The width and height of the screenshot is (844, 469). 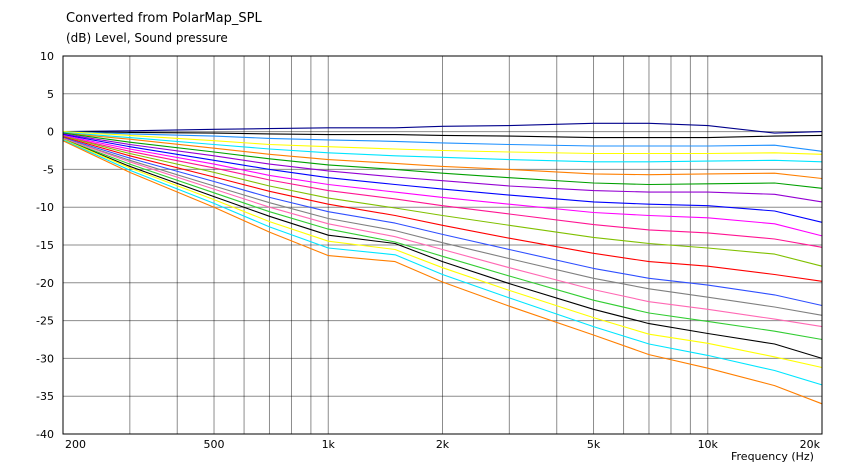 What do you see at coordinates (50, 132) in the screenshot?
I see `y-tick-label: 0` at bounding box center [50, 132].